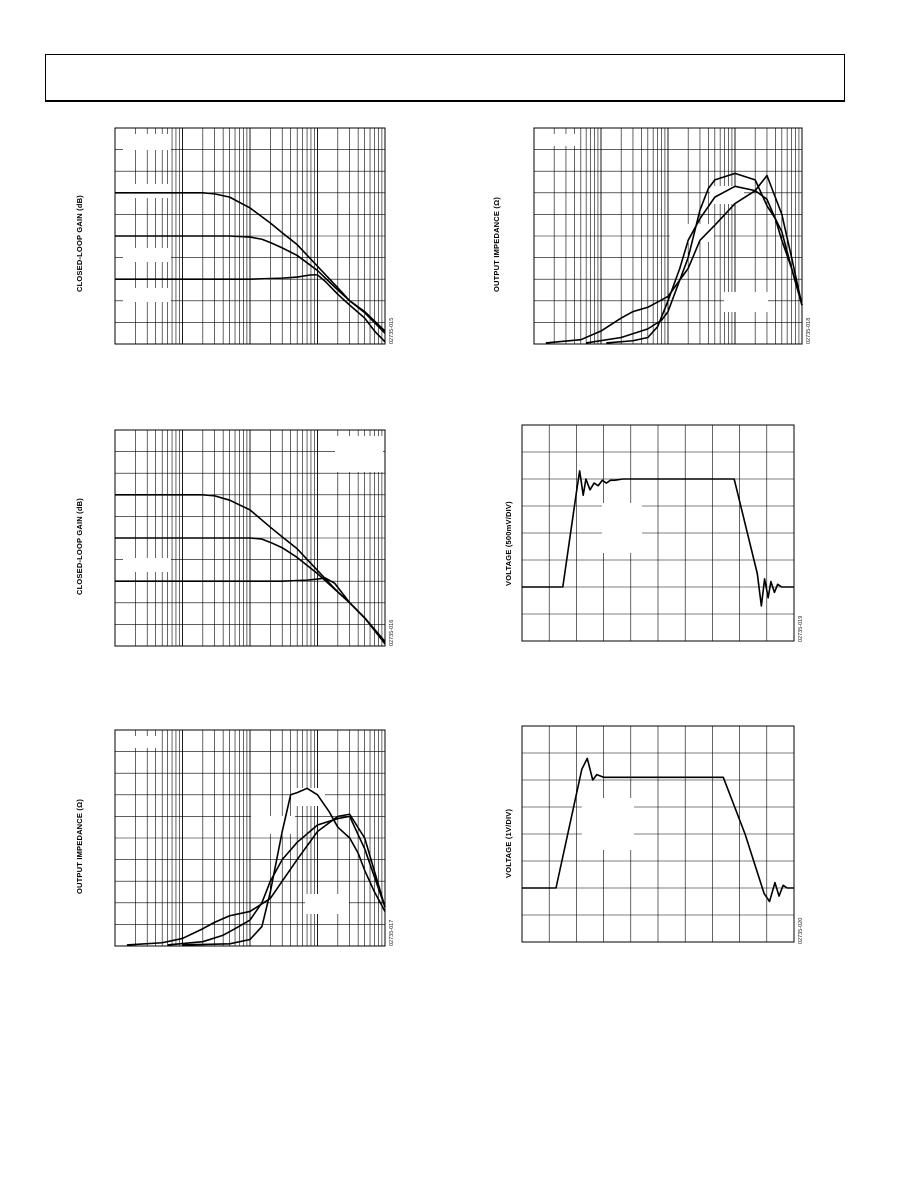 The width and height of the screenshot is (918, 1188). Describe the element at coordinates (801, 930) in the screenshot. I see `figure-id: 02735-020` at that location.